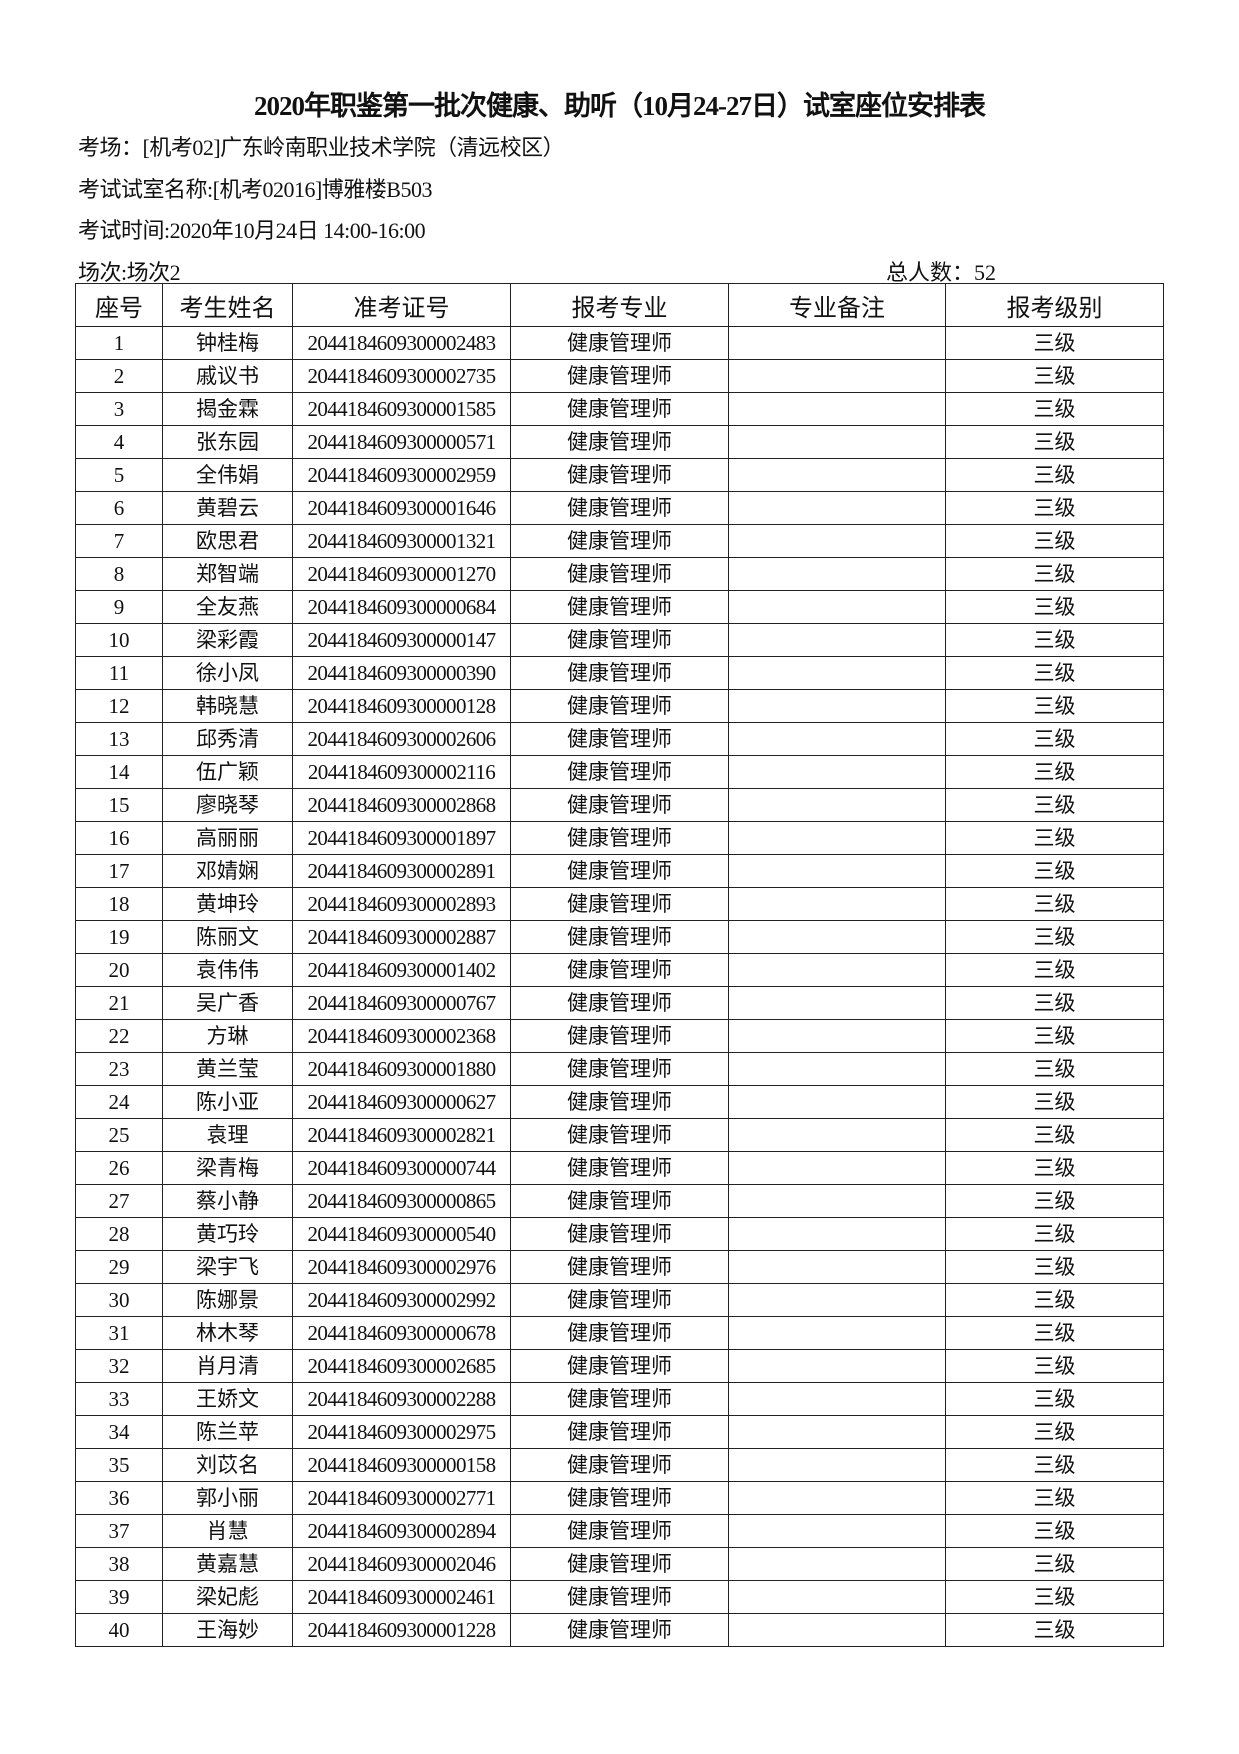  Describe the element at coordinates (227, 1465) in the screenshot. I see `name-cell: 刘苡名` at that location.